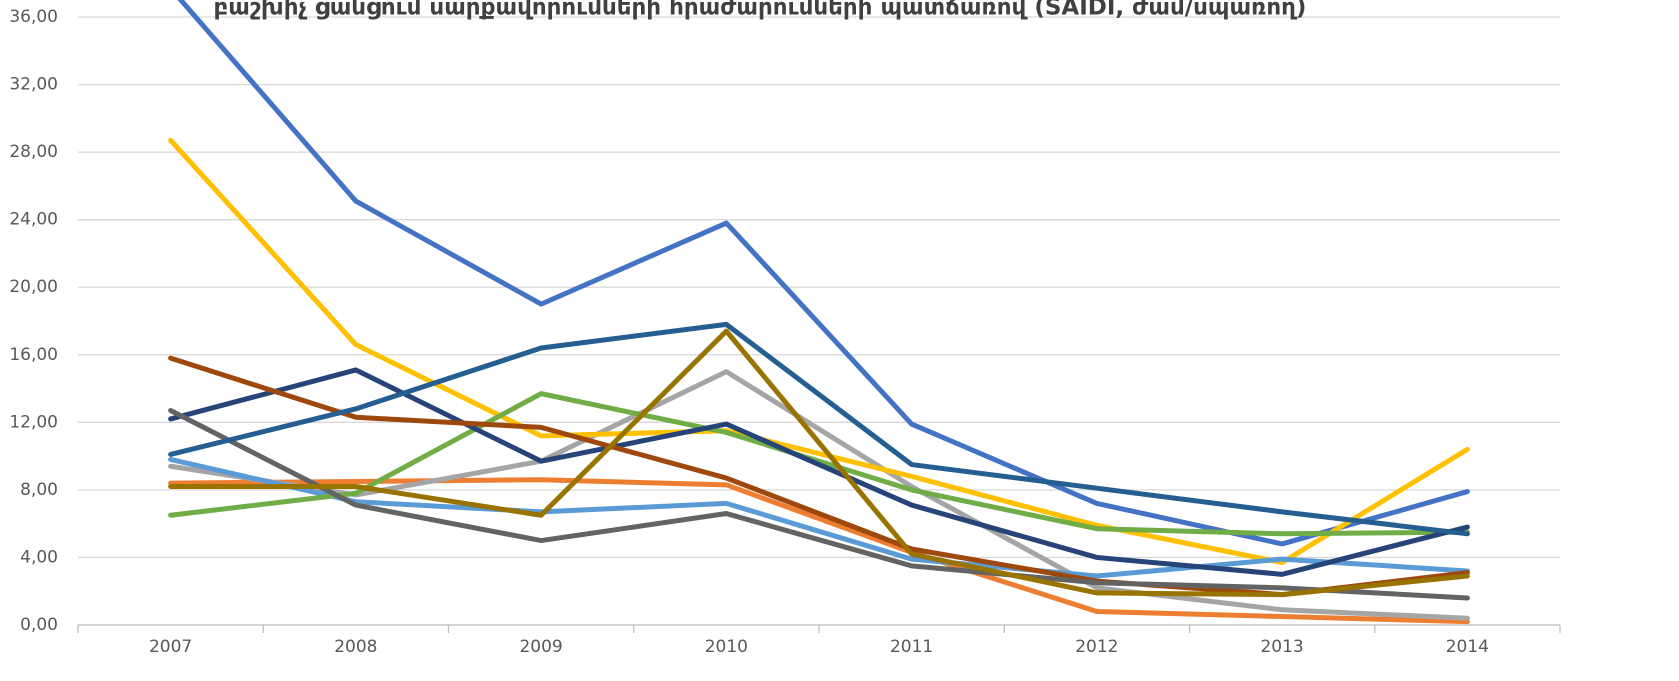 The height and width of the screenshot is (681, 1679). I want to click on x-tick-label: 2008, so click(355, 647).